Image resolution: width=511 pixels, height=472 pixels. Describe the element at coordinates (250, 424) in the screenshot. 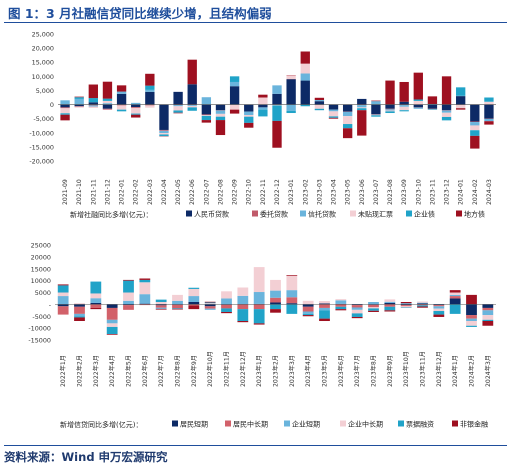

I see `legend-label: 居民中长期` at that location.